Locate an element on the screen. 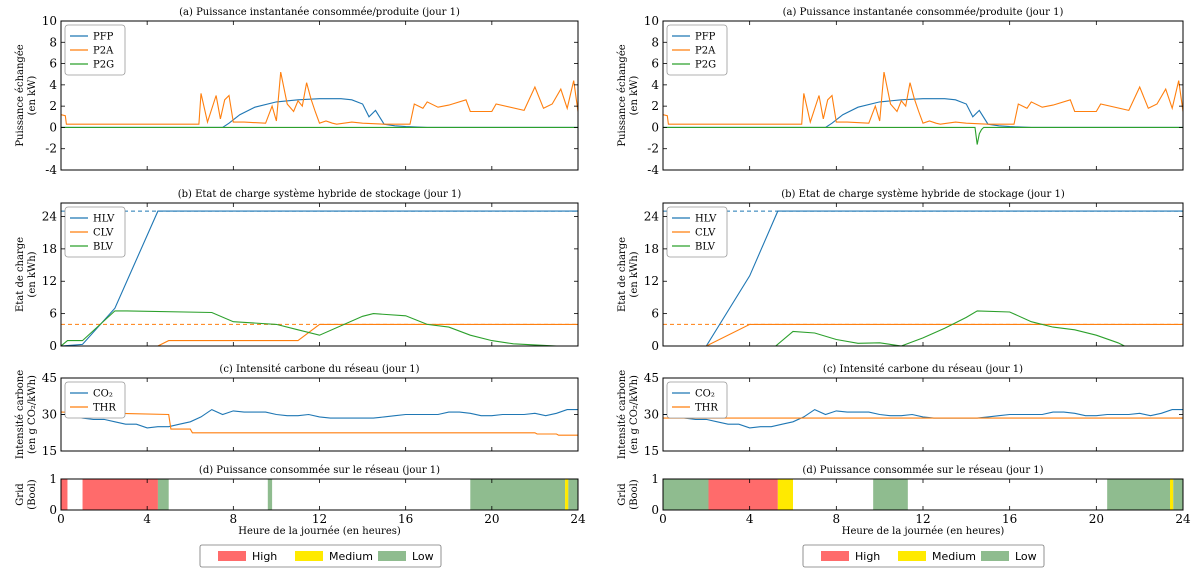 The height and width of the screenshot is (573, 1195). panel-title: (c) Intensité carbone du réseau (jour 1) is located at coordinates (319, 369).